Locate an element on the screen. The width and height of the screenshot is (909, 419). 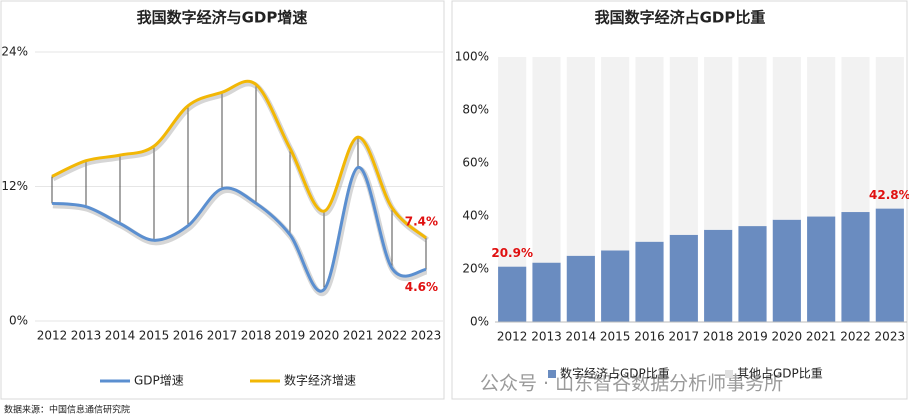
y-tick-label: 40% is located at coordinates (475, 216).